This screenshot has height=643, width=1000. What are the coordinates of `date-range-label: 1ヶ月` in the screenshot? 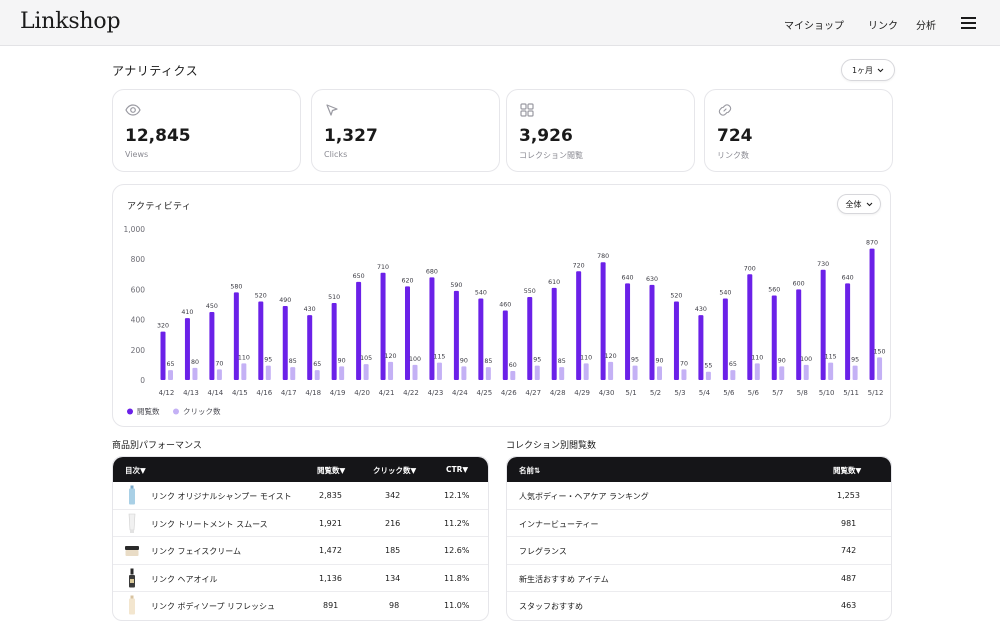 It's located at (862, 70).